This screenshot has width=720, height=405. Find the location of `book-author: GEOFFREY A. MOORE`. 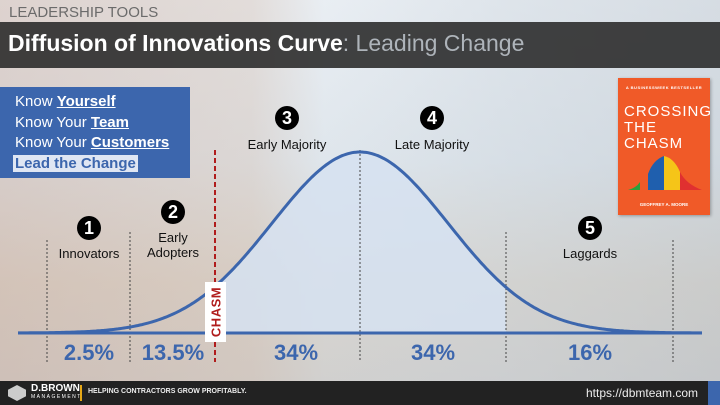

book-author: GEOFFREY A. MOORE is located at coordinates (664, 204).